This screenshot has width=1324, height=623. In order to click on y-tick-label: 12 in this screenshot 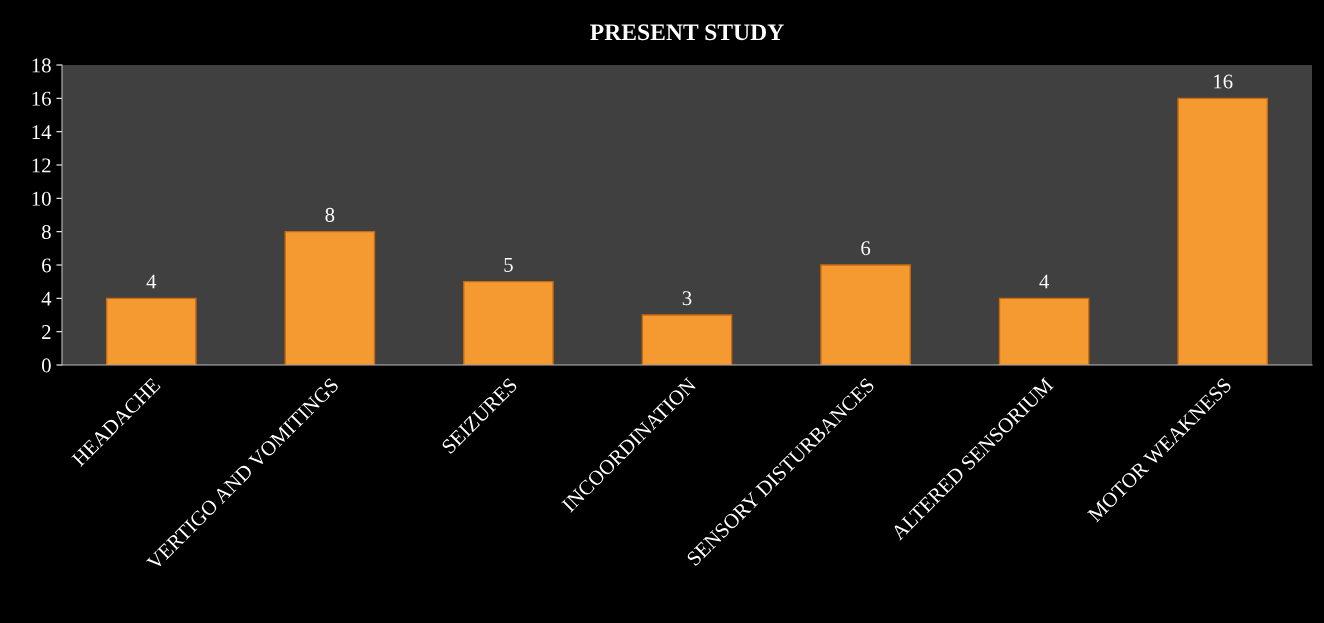, I will do `click(41, 165)`.